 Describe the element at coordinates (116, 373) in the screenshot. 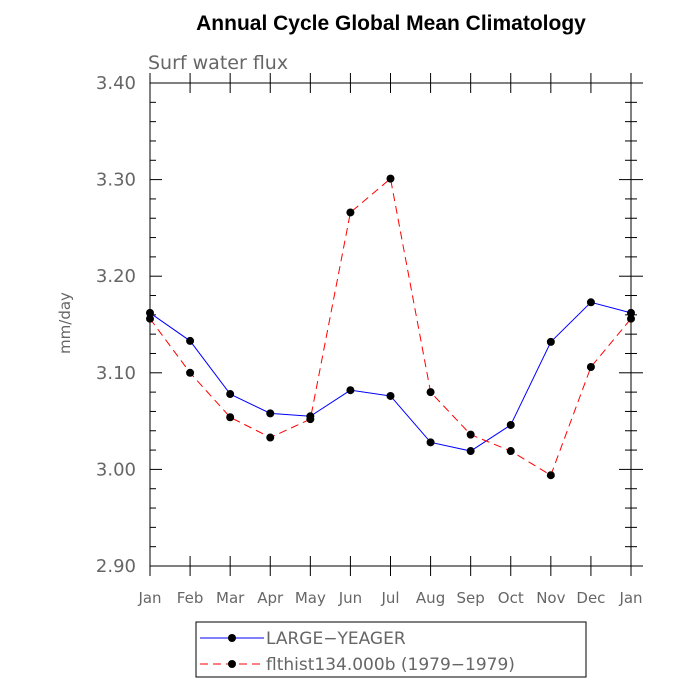

I see `y-tick-label: 3.10` at that location.